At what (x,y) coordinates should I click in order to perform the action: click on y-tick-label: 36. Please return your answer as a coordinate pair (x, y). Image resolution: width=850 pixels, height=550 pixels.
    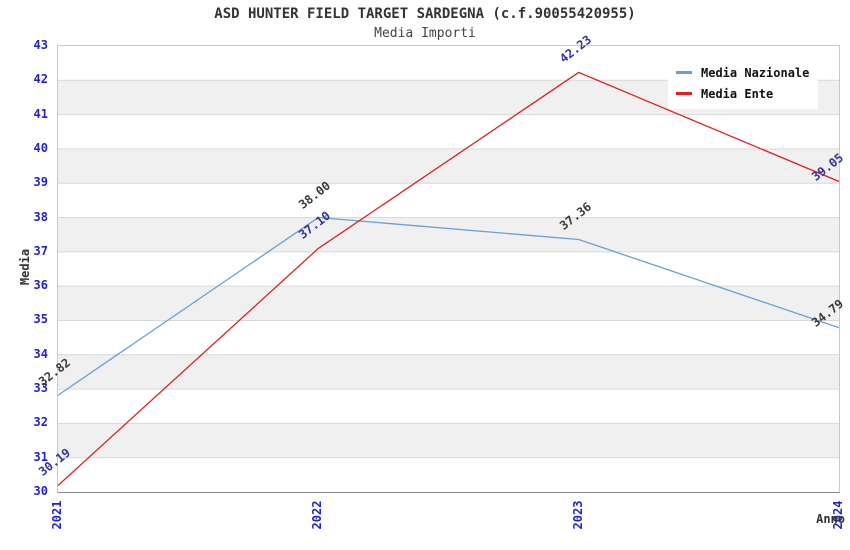
    Looking at the image, I should click on (40, 285).